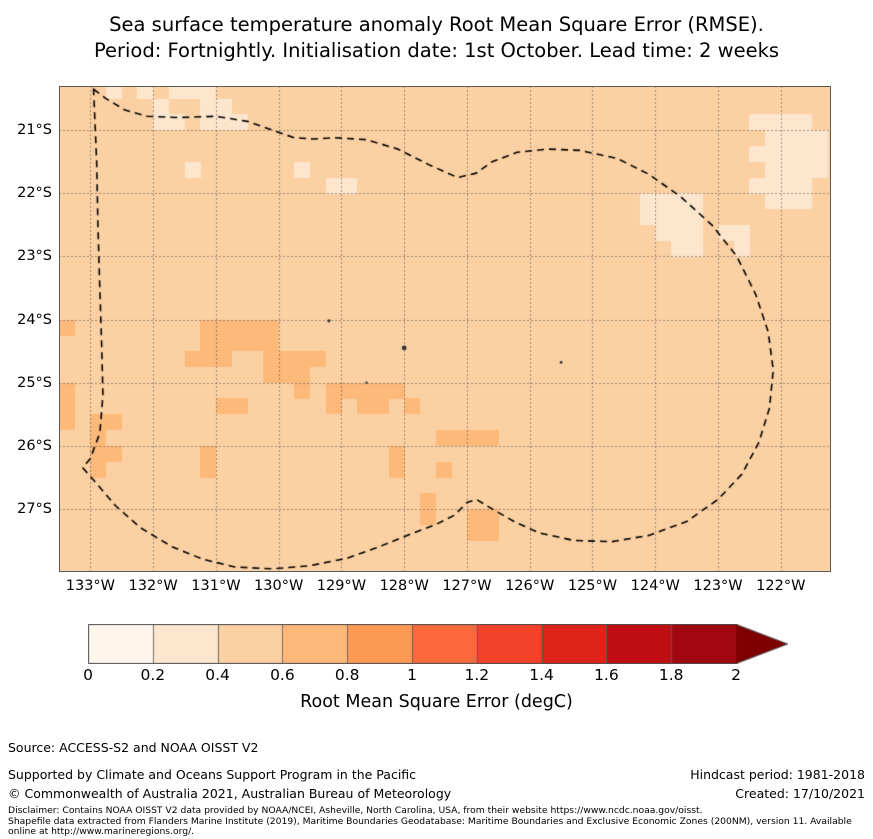 This screenshot has height=839, width=873. Describe the element at coordinates (777, 774) in the screenshot. I see `footer-hindcast-period: Hindcast period: 1981-2018` at that location.